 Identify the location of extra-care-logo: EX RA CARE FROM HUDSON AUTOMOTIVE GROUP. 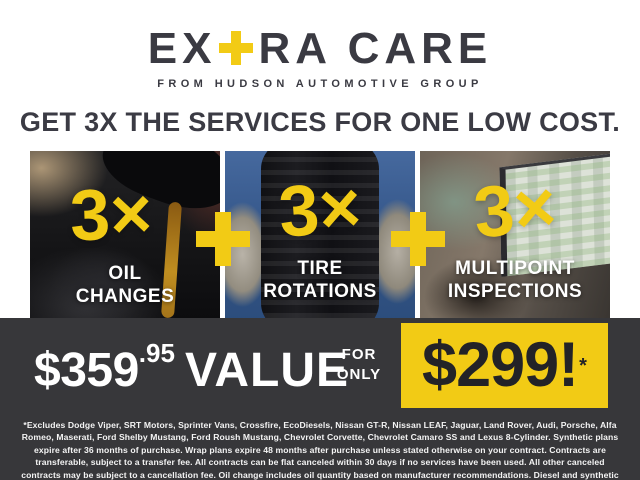
(320, 59).